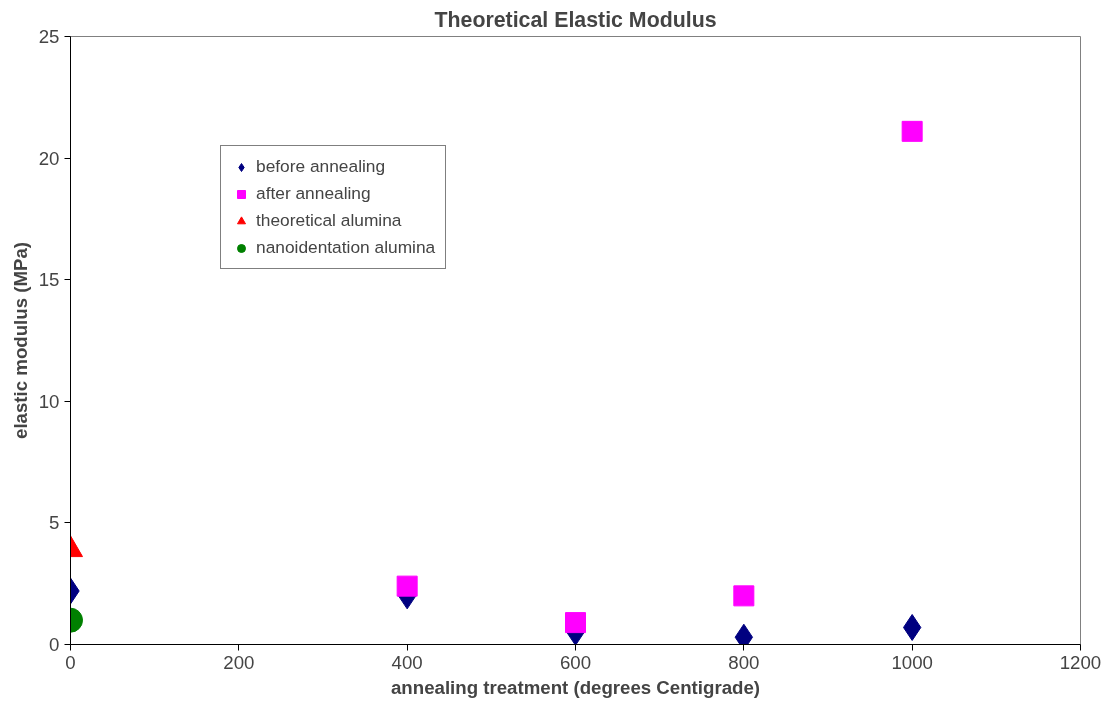 Image resolution: width=1118 pixels, height=710 pixels. I want to click on y-tick-label: 15, so click(49, 280).